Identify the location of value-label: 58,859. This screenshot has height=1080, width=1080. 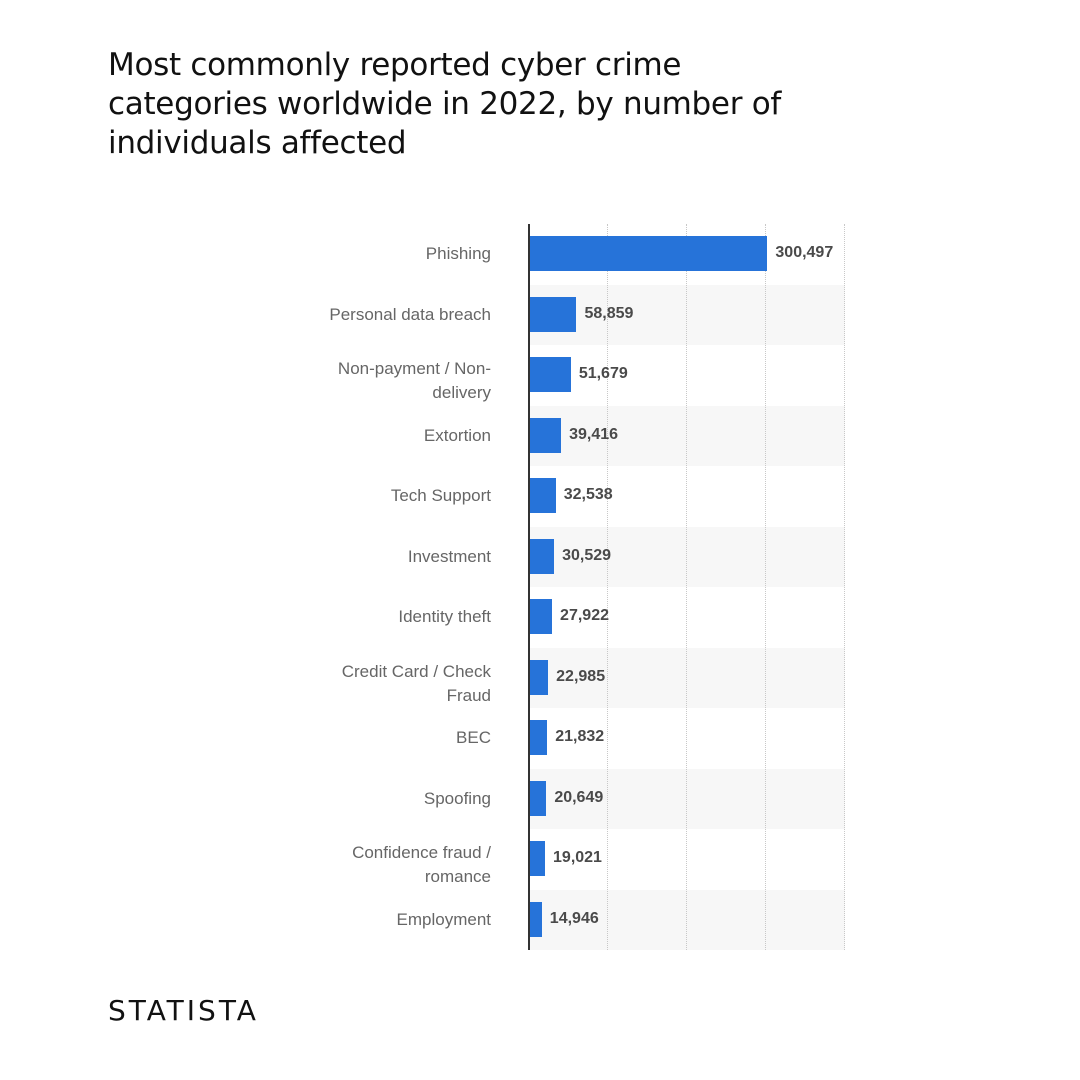
(609, 313).